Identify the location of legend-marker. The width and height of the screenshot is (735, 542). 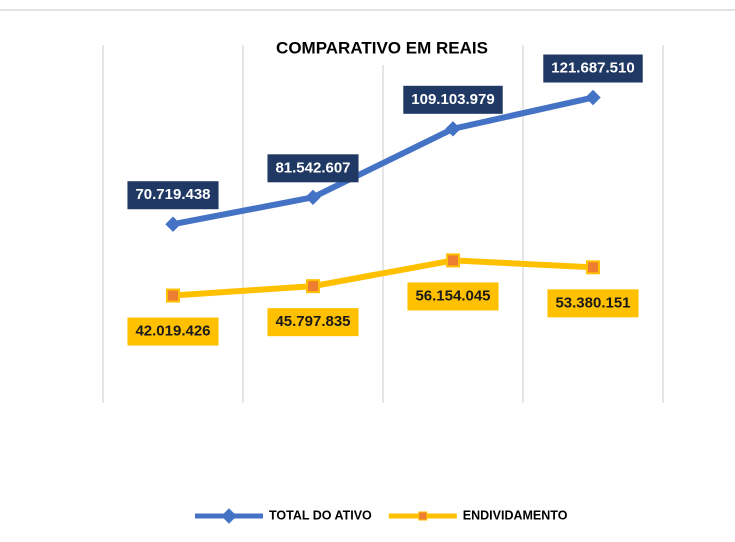
(423, 516).